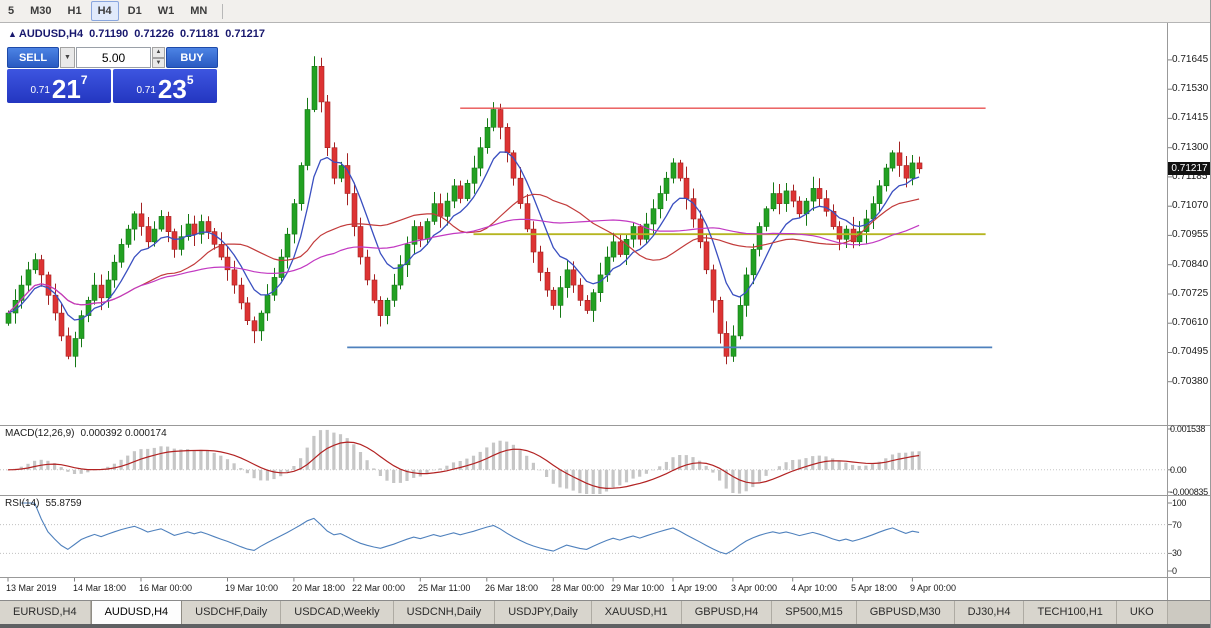 Image resolution: width=1211 pixels, height=628 pixels. I want to click on chart-tab-gbpusd-m30: GBPUSD,M30, so click(905, 612).